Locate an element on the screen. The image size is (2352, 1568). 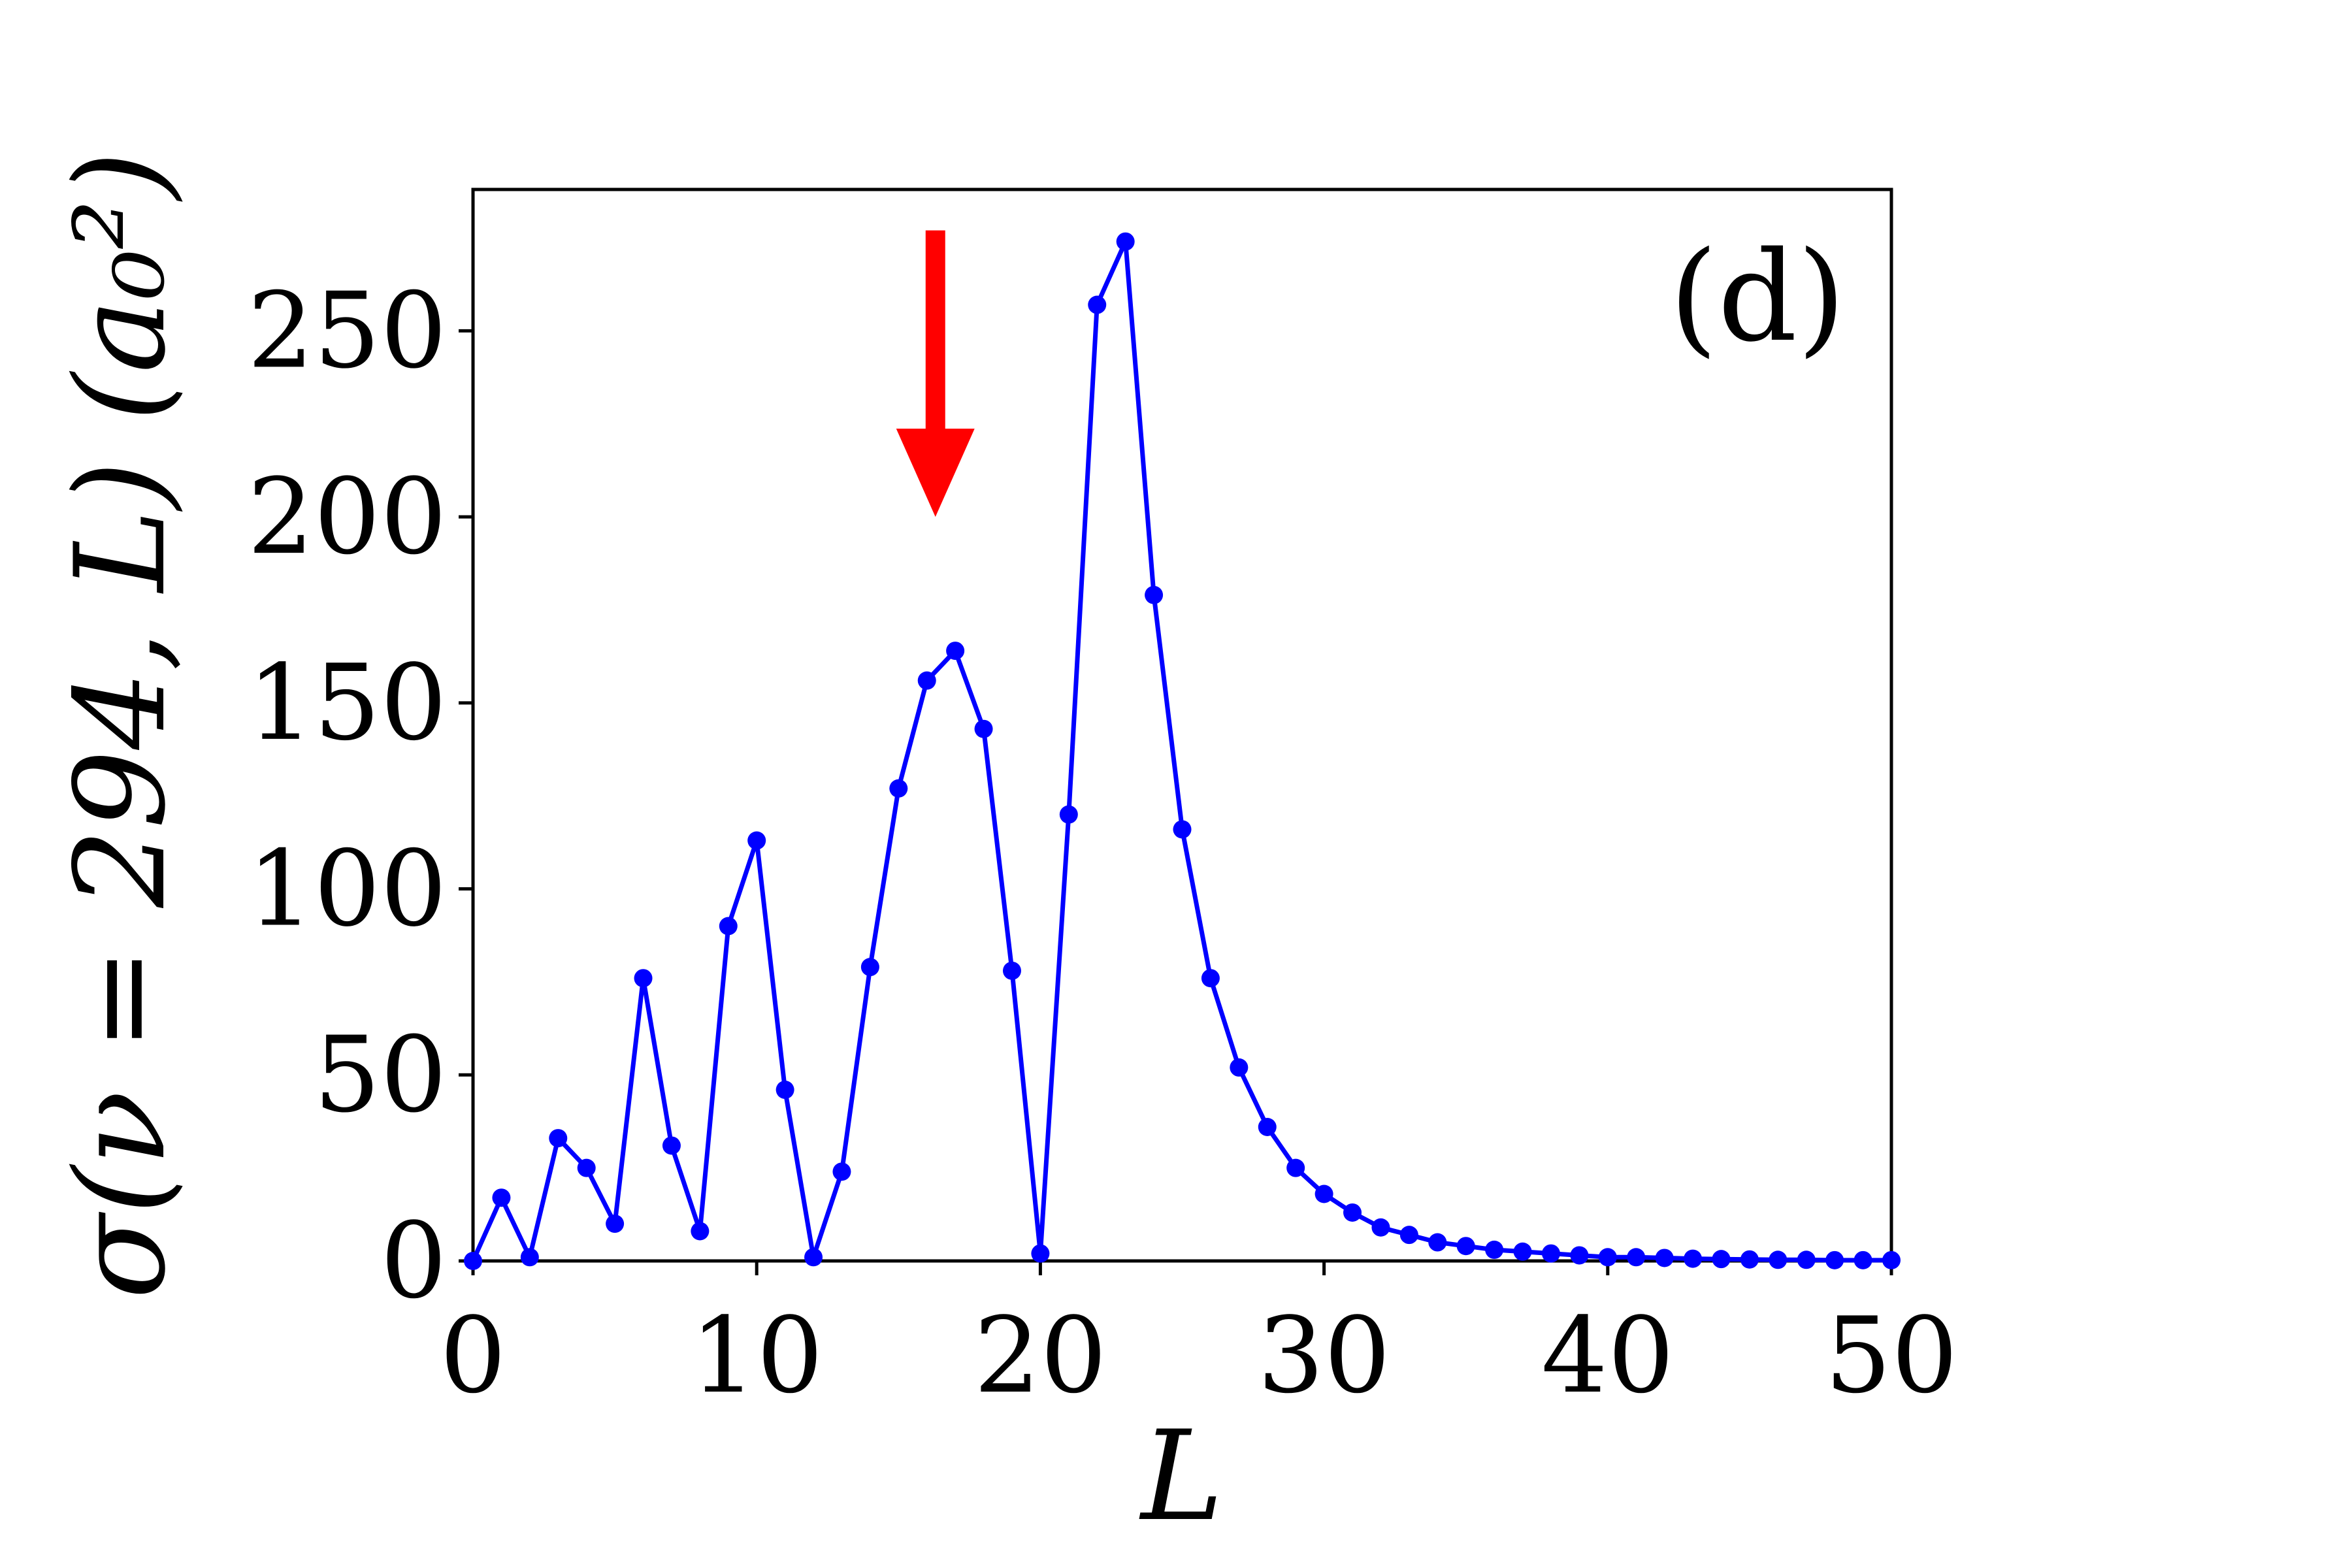
x-tick-label: 10 is located at coordinates (756, 1355).